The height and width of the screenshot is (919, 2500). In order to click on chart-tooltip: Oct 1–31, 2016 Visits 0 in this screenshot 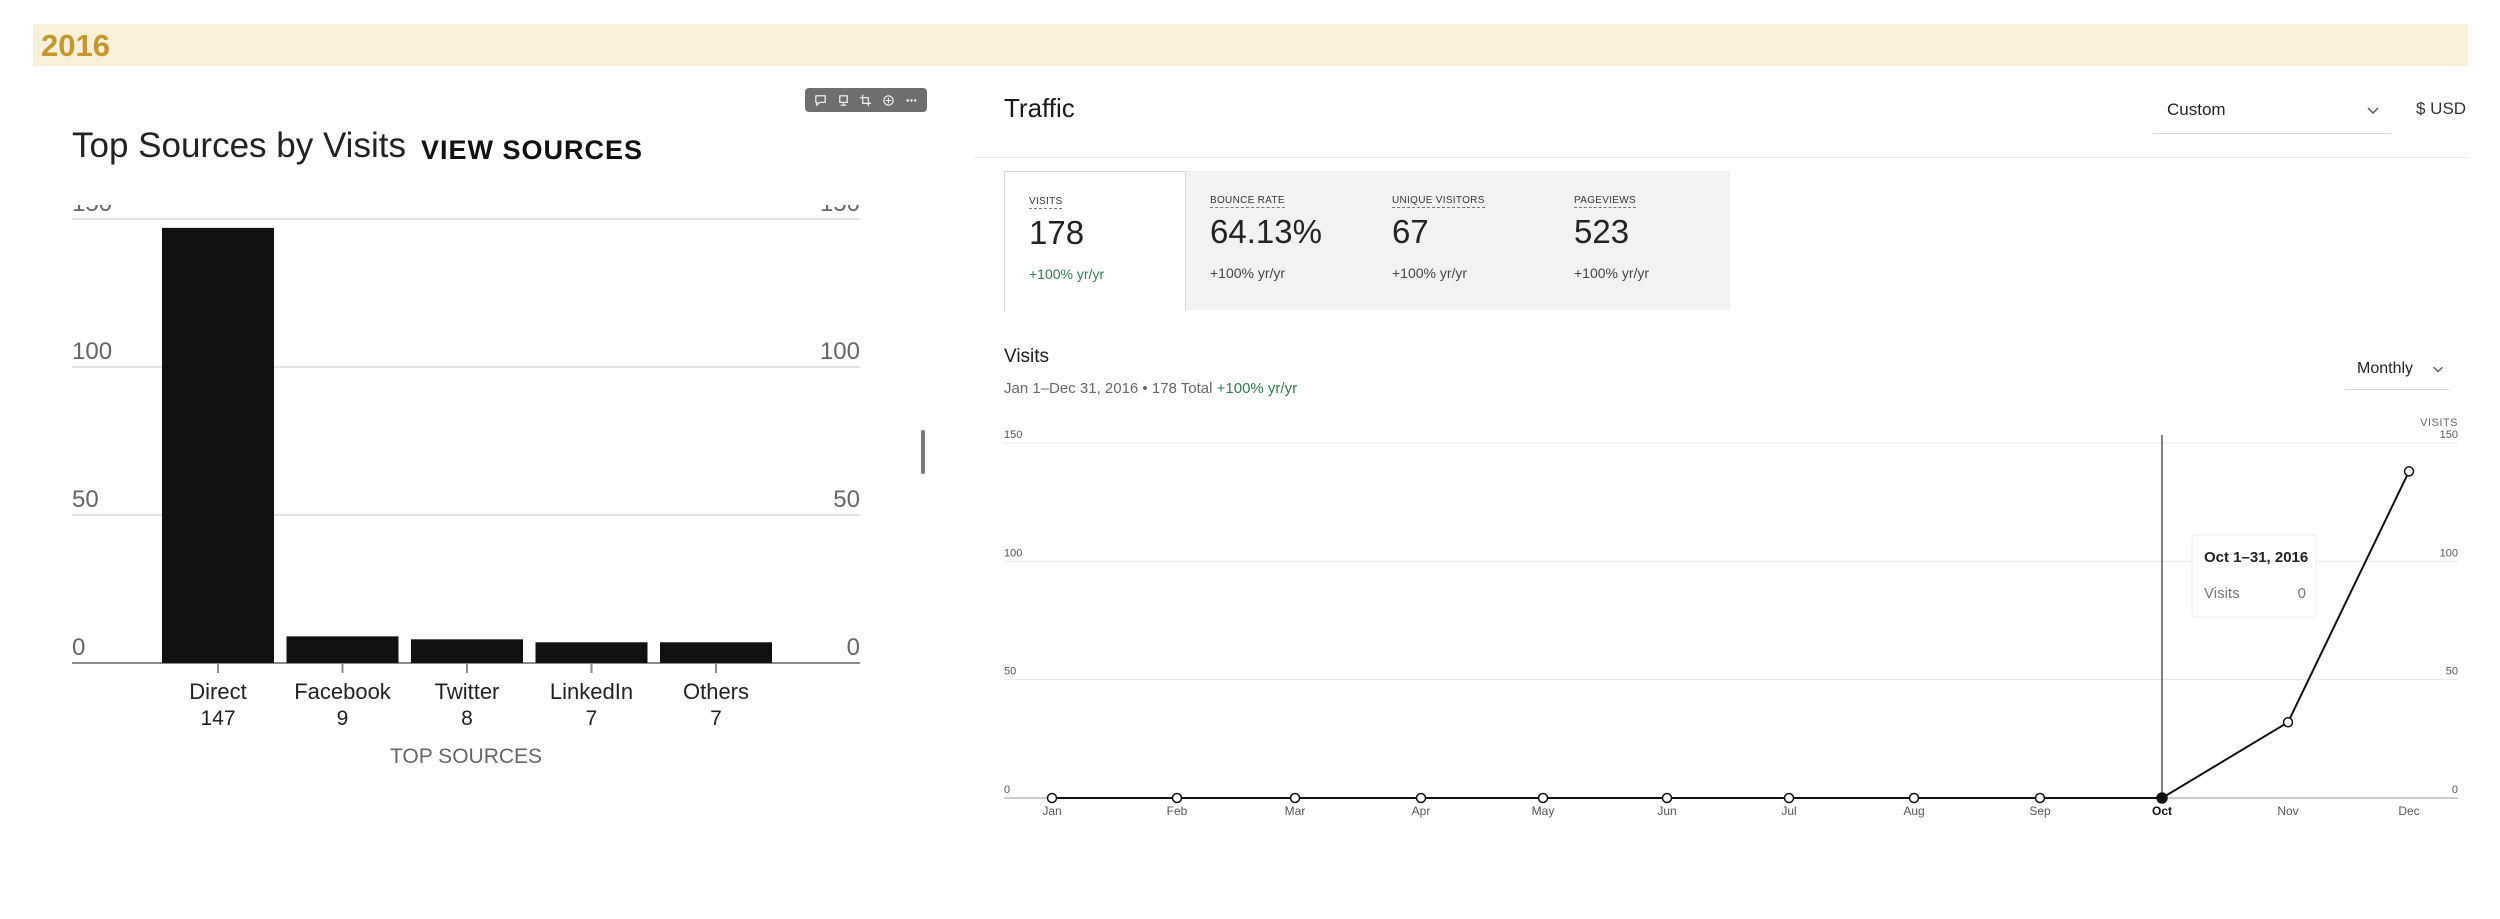, I will do `click(2254, 576)`.